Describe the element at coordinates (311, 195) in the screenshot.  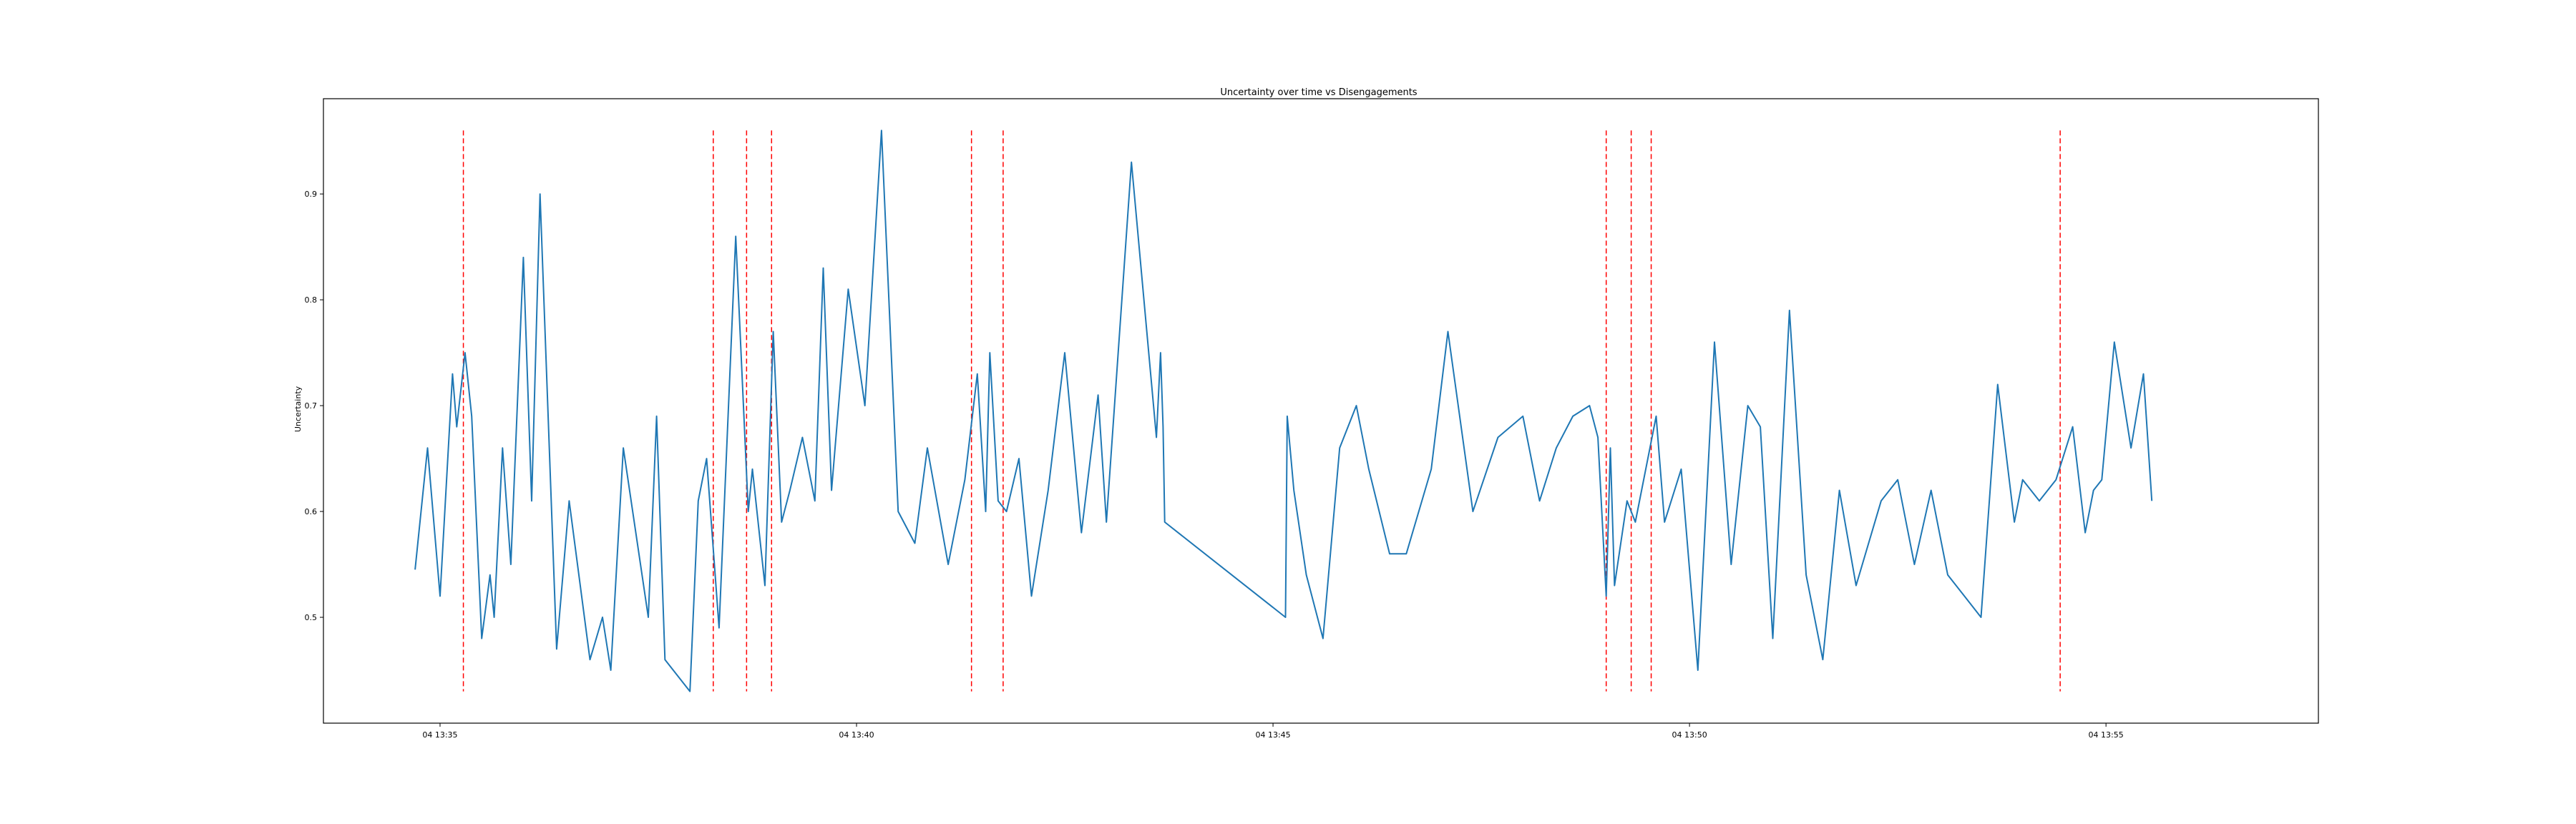
I see `y-tick-label: 0.9` at that location.